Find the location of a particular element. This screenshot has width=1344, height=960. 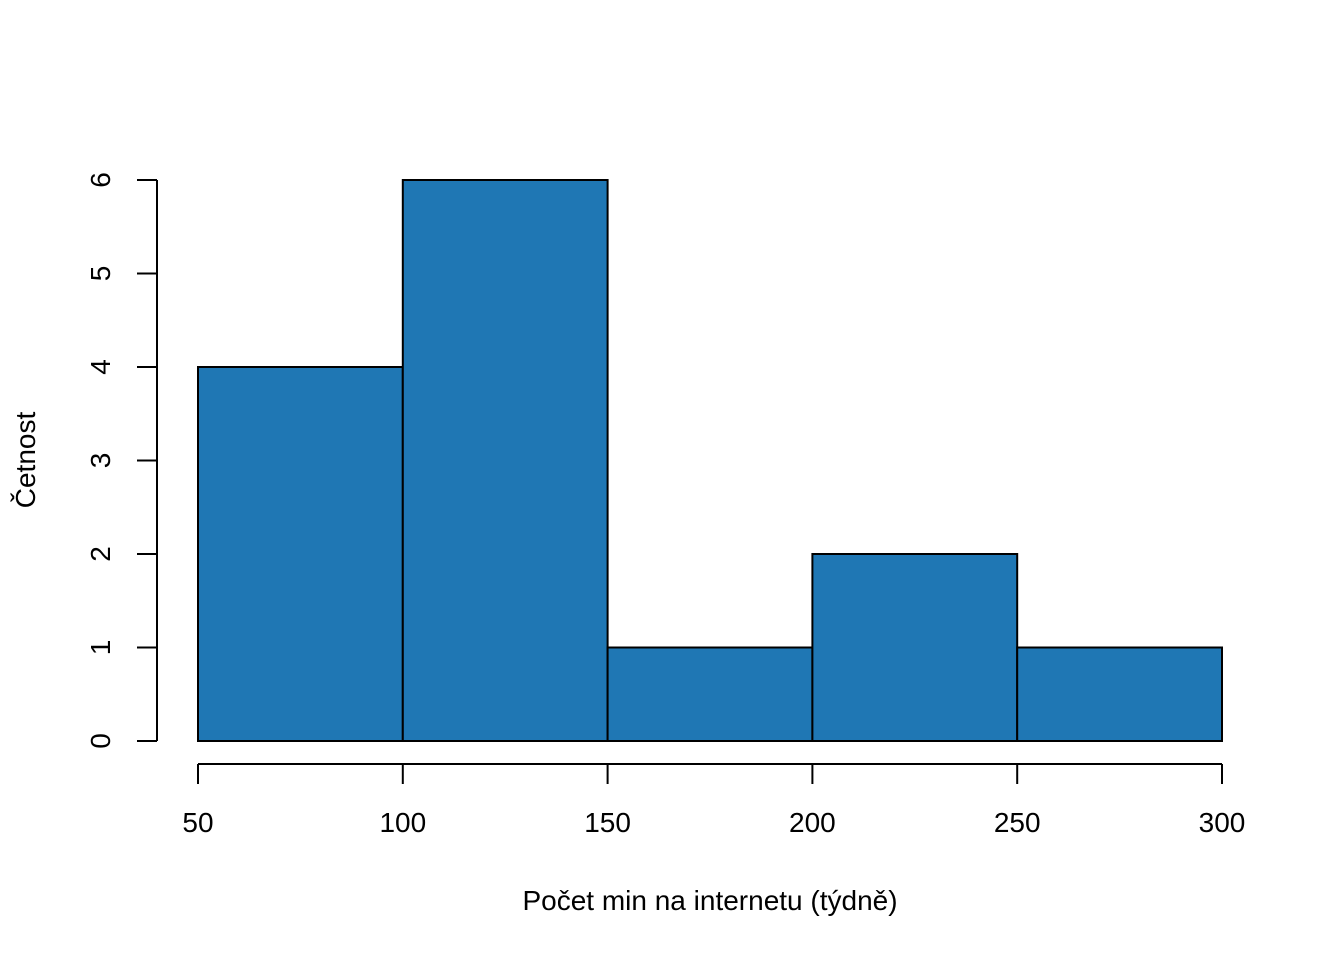

x-tick-label-150: 150 is located at coordinates (607, 822).